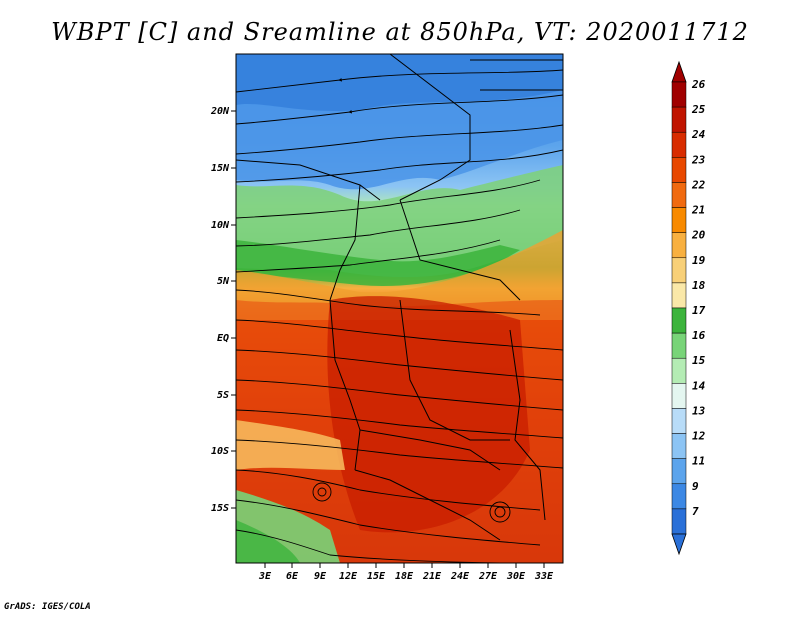 The image size is (800, 618). I want to click on lat-label: 20N, so click(220, 111).